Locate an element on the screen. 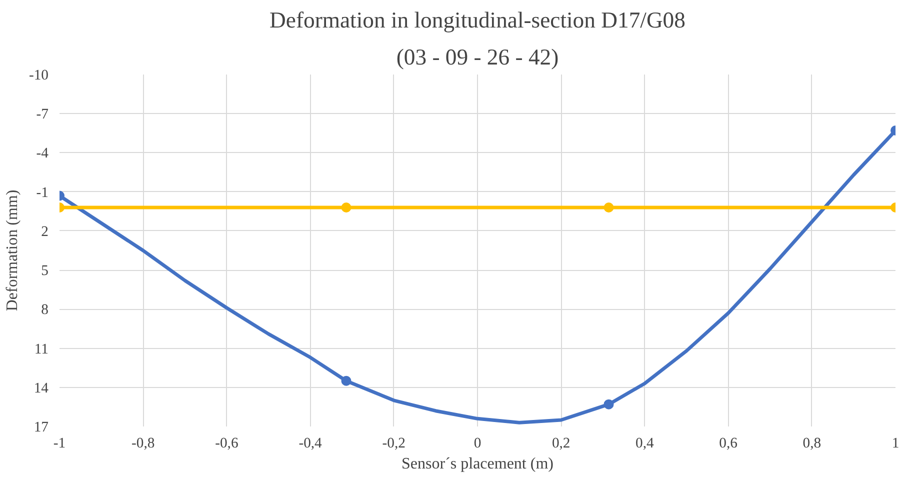 The image size is (904, 479). x-tick-label: -0,6 is located at coordinates (226, 444).